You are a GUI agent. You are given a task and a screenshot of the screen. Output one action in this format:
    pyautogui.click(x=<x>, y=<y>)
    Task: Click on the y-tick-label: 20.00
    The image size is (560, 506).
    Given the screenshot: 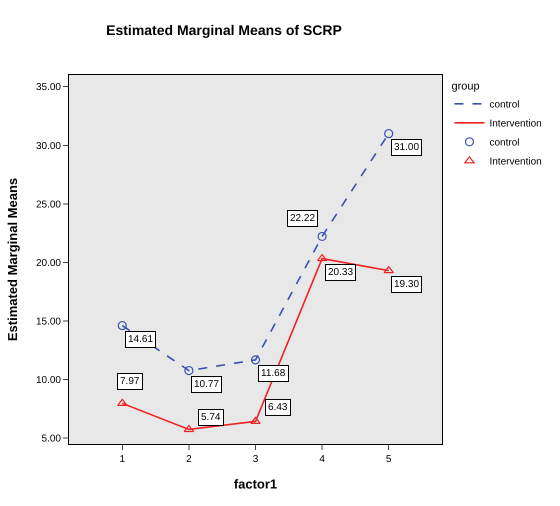 What is the action you would take?
    pyautogui.click(x=49, y=263)
    